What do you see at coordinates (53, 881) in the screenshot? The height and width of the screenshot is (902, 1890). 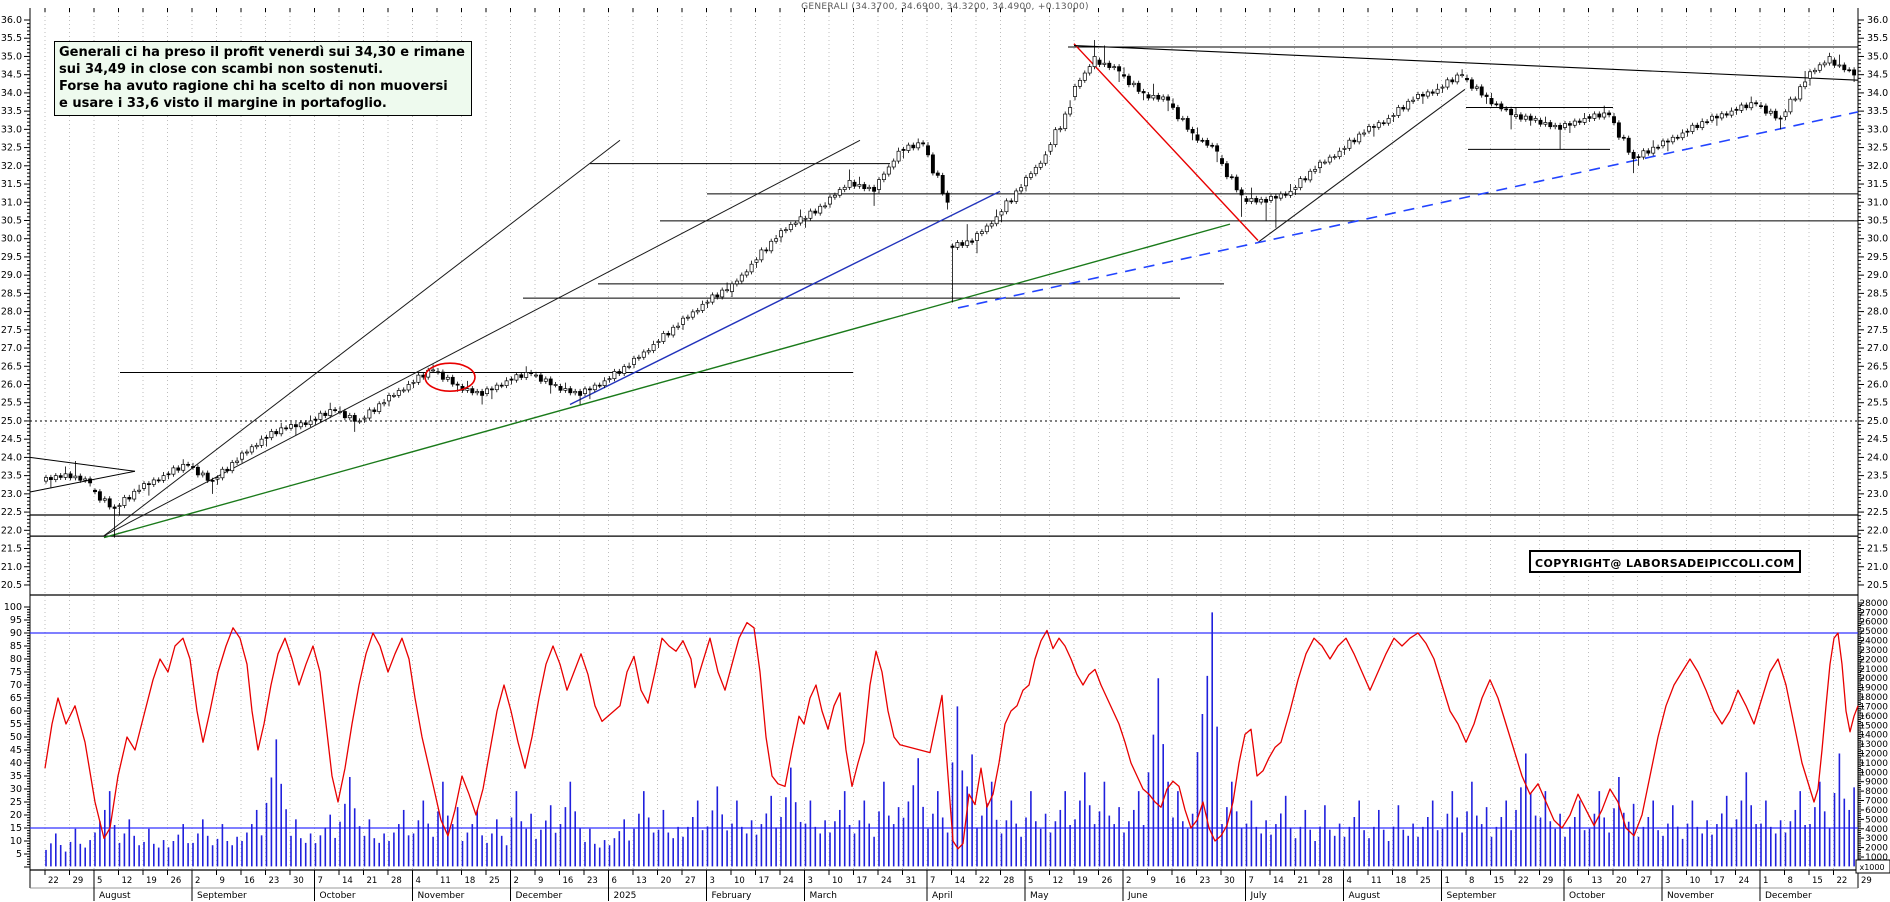 I see `svg-text: 22` at bounding box center [53, 881].